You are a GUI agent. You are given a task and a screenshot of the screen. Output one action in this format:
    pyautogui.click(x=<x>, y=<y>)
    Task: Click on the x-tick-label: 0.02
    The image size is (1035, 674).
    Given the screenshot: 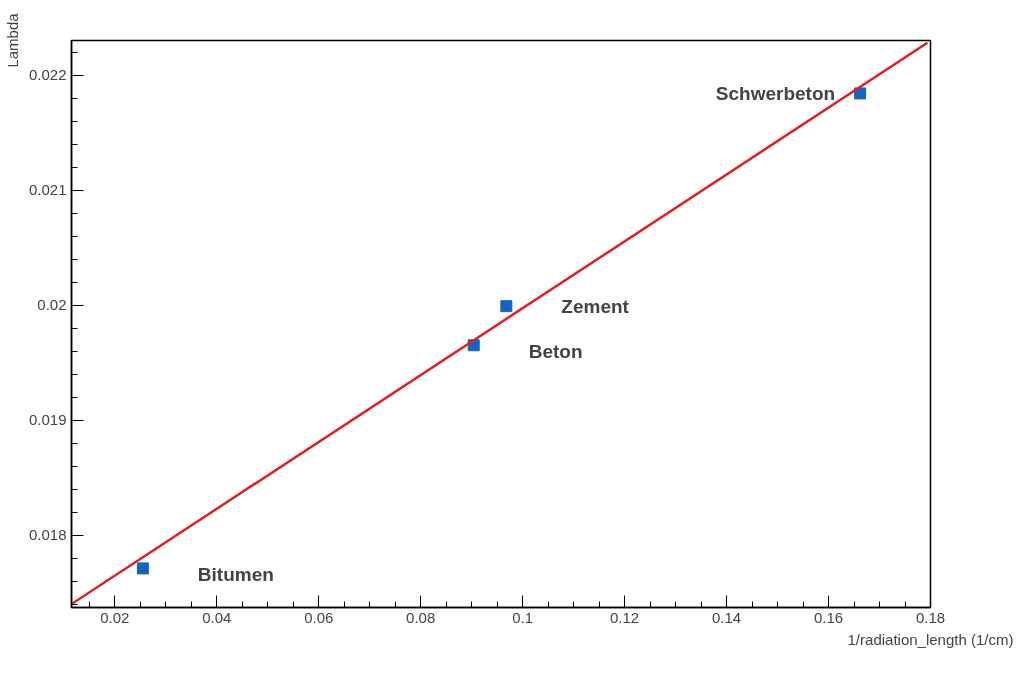 What is the action you would take?
    pyautogui.click(x=115, y=617)
    